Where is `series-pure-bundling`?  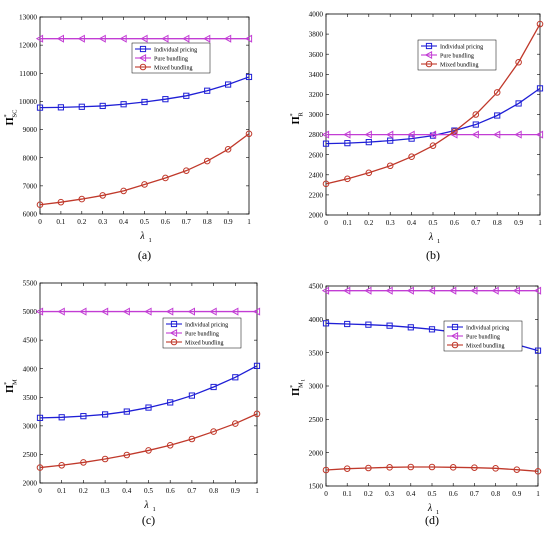
series-pure-bundling is located at coordinates (144, 38).